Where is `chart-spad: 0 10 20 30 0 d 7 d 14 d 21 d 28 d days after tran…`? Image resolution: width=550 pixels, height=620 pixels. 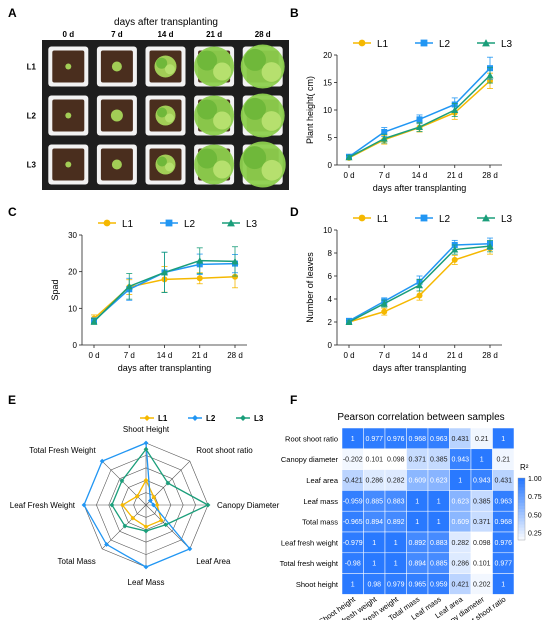
chart-spad: 0 10 20 30 0 d 7 d 14 d 21 d 28 d days after tran… is located at coordinates (154, 296).